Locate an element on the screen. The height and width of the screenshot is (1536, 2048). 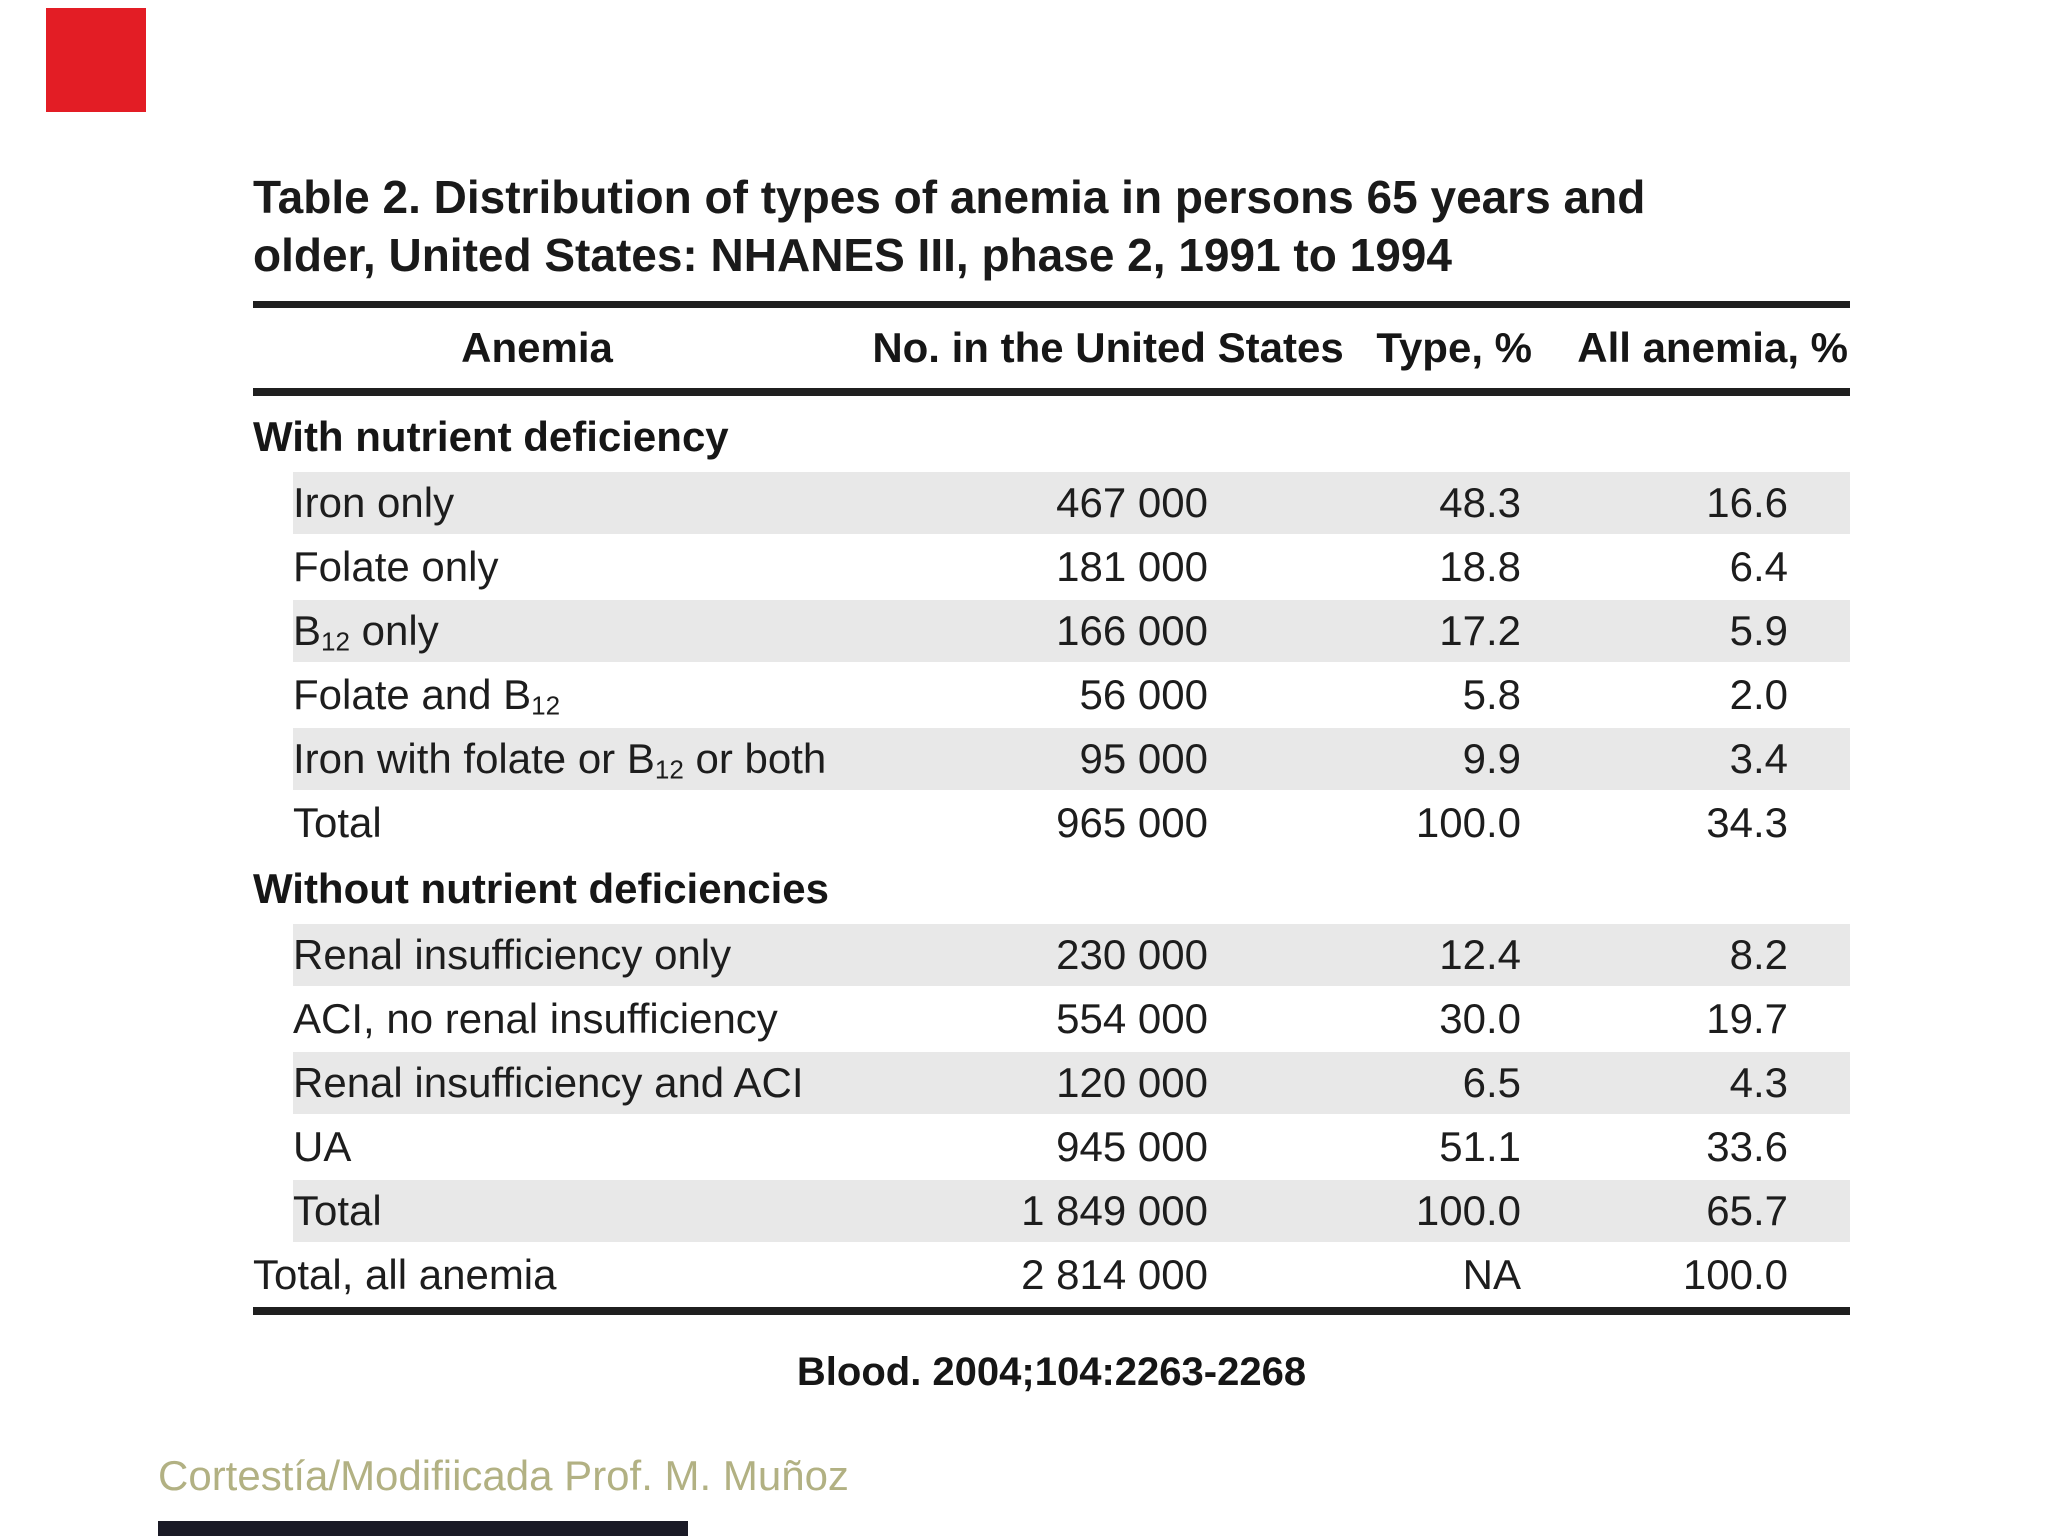
header-all-anemia-pct: All anemia, % is located at coordinates (1712, 347).